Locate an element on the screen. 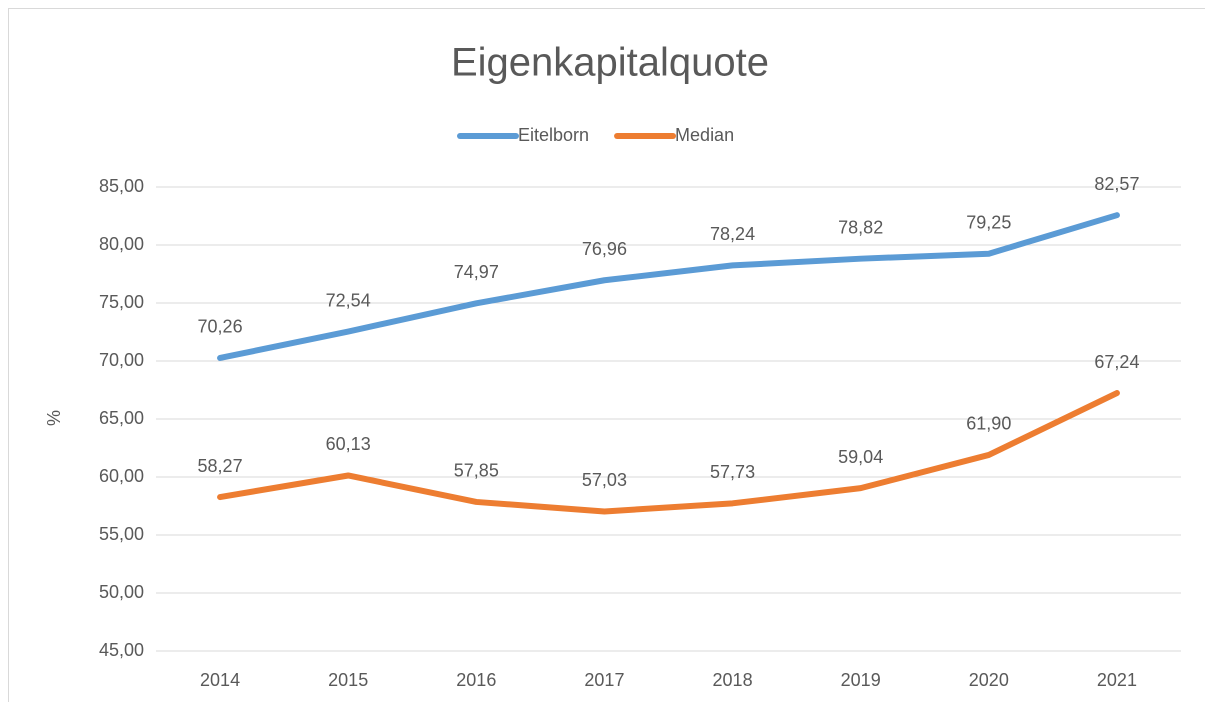 The width and height of the screenshot is (1205, 702). data-label: 78,82 is located at coordinates (860, 227).